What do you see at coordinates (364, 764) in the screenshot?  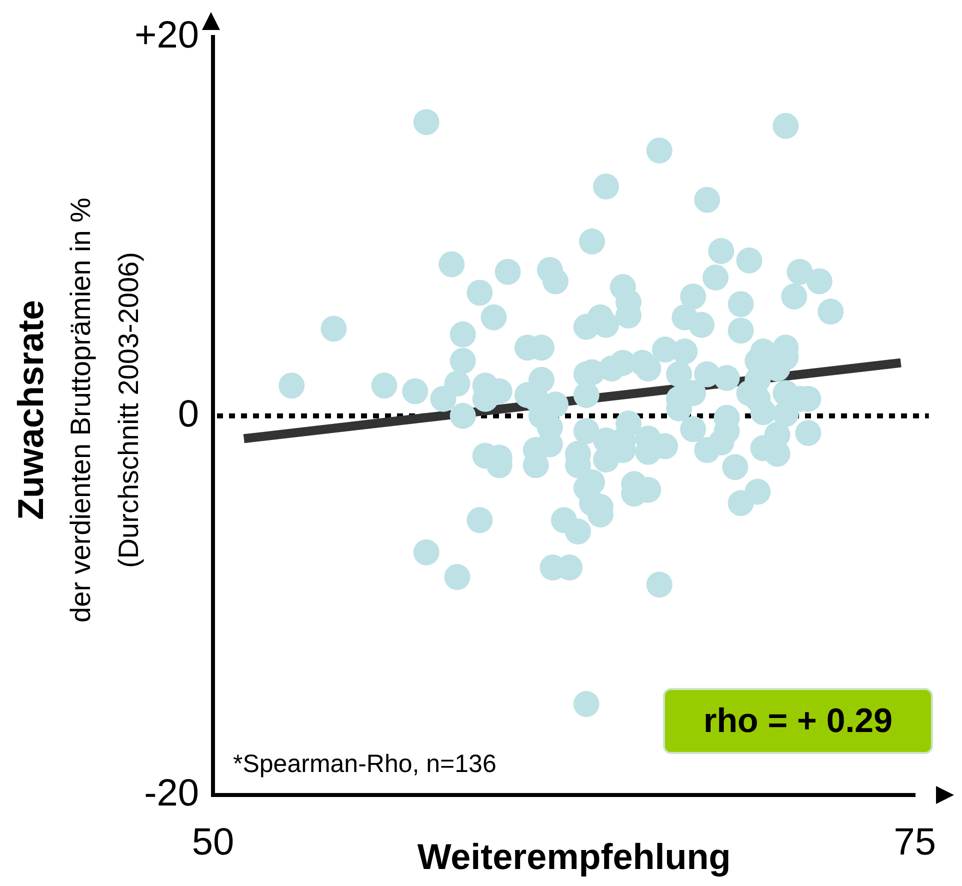 I see `annotation: *Spearman-Rho, n=136` at bounding box center [364, 764].